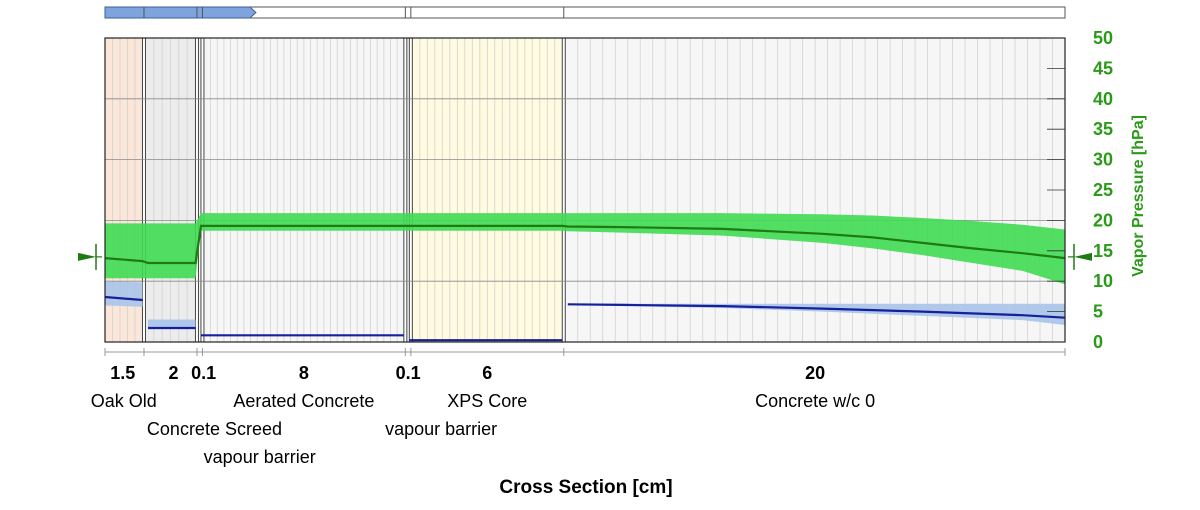 This screenshot has height=510, width=1200. I want to click on y-tick-label: 25, so click(1103, 190).